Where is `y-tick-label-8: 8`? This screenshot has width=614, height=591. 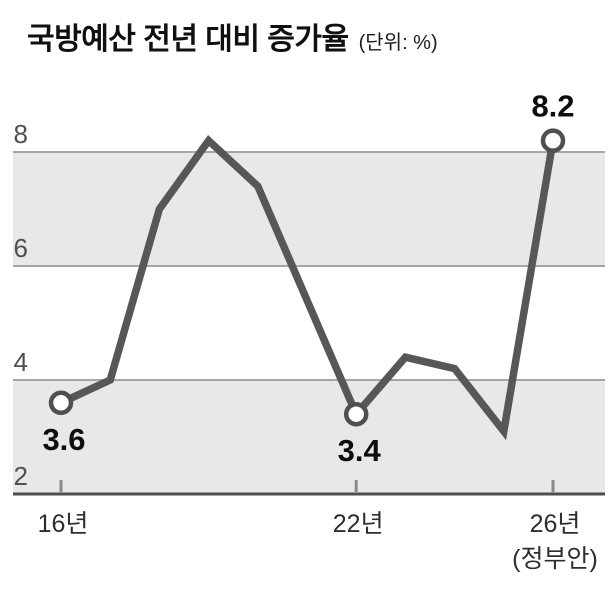 y-tick-label-8: 8 is located at coordinates (21, 134).